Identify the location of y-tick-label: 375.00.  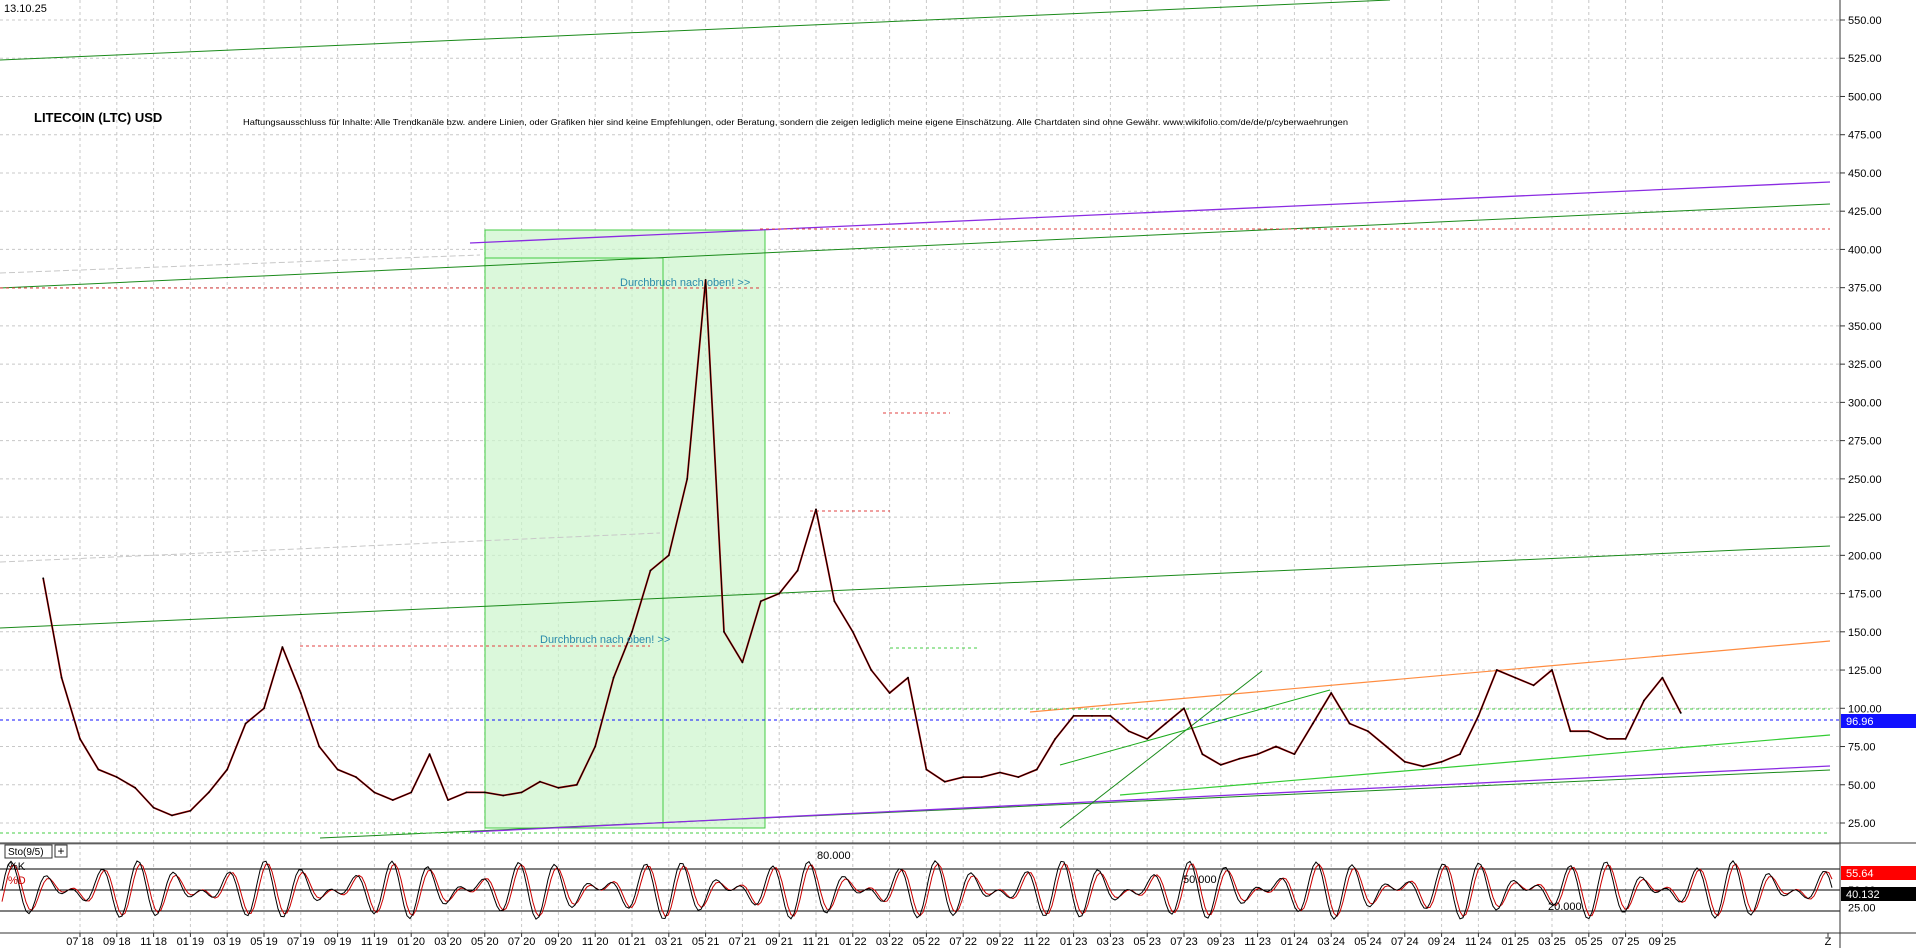
(1865, 289).